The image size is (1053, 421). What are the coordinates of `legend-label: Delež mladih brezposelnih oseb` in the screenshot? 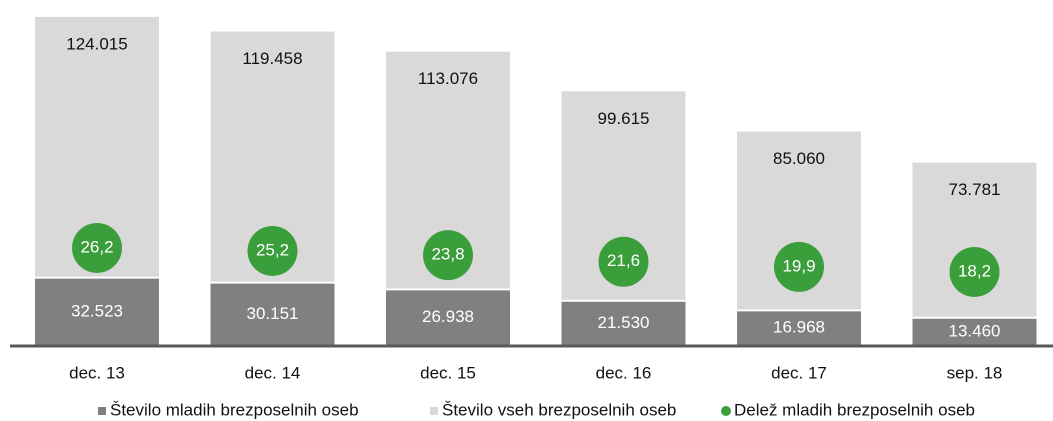 It's located at (854, 409).